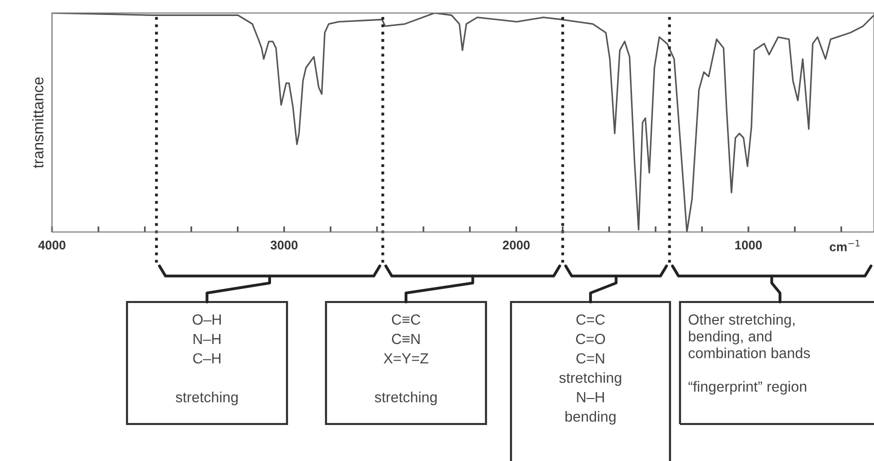 This screenshot has width=874, height=461. What do you see at coordinates (405, 360) in the screenshot?
I see `text: C≡C C≡N X=Y=Z stretching` at bounding box center [405, 360].